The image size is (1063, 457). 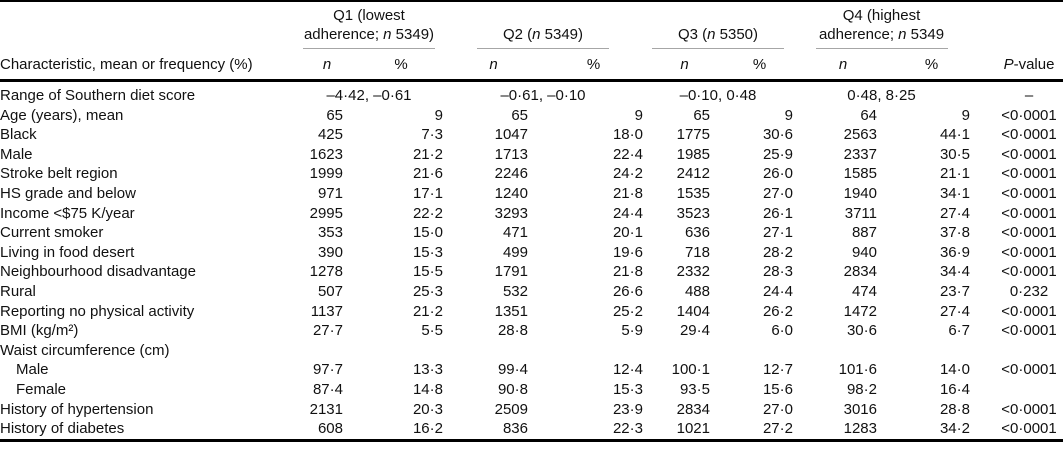 What do you see at coordinates (954, 370) in the screenshot?
I see `value-cell: 14·0` at bounding box center [954, 370].